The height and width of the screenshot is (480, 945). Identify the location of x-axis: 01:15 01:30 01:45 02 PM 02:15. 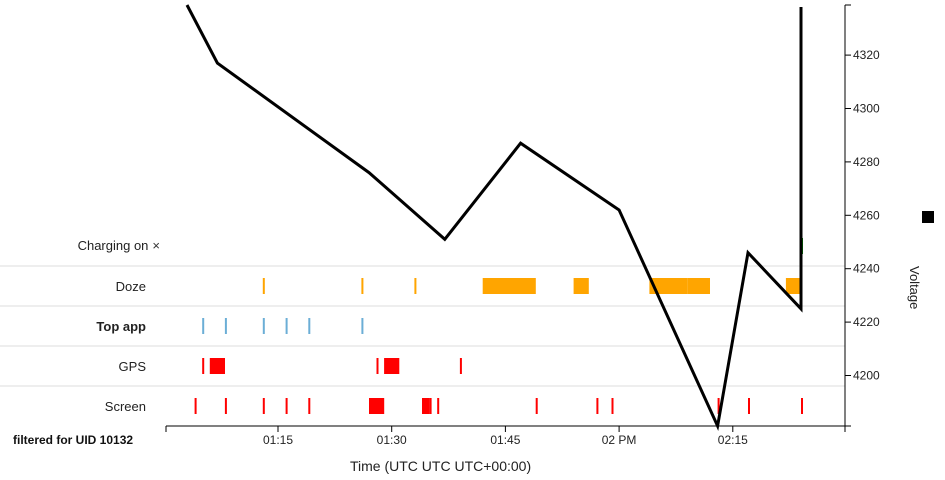
(505, 436).